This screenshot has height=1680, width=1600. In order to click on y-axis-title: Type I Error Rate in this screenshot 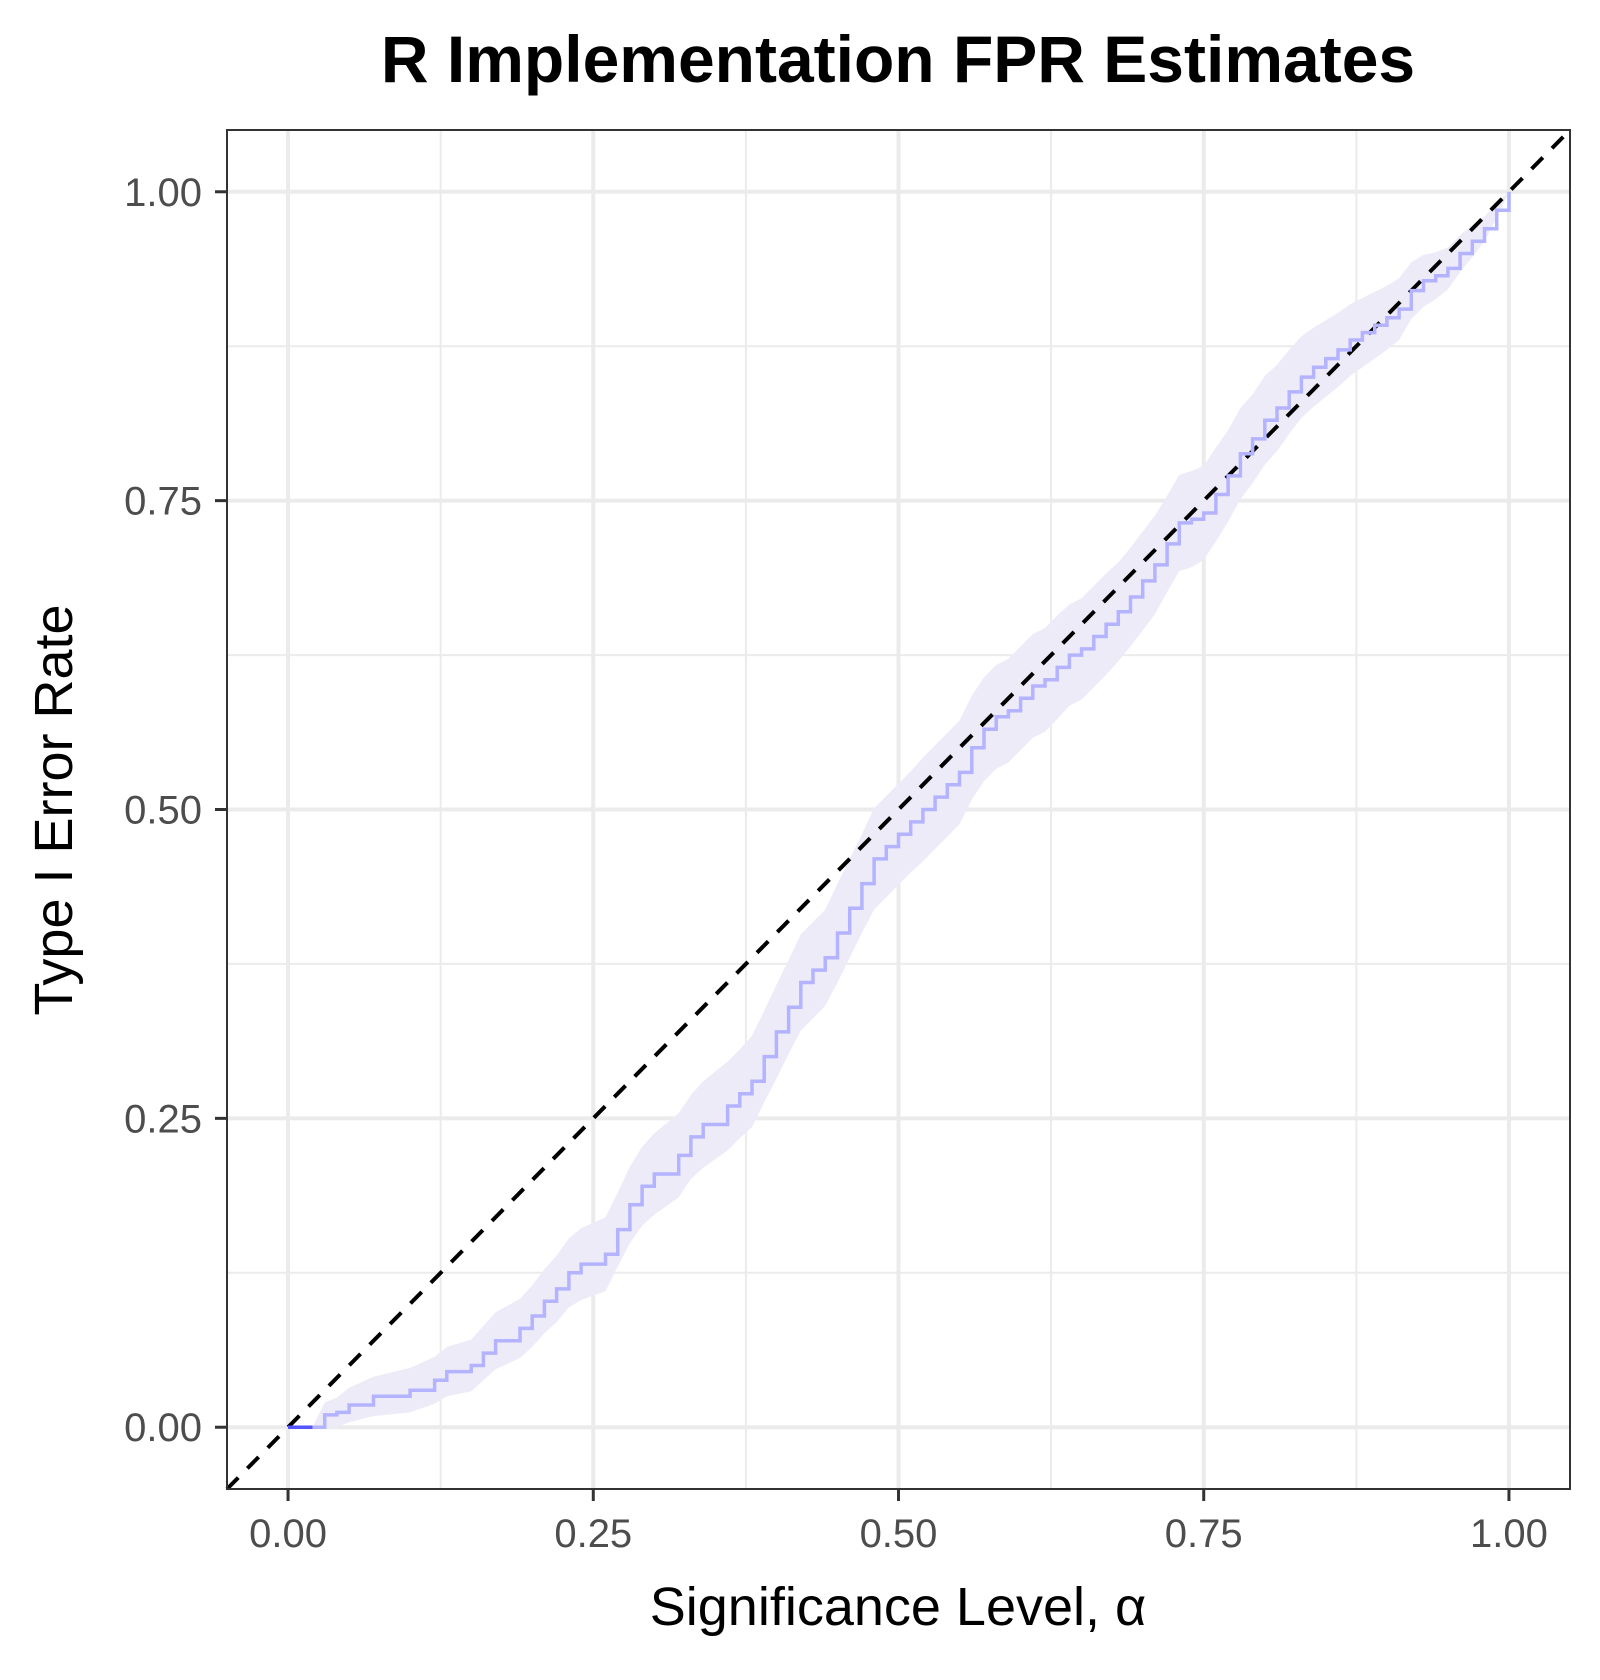, I will do `click(54, 809)`.